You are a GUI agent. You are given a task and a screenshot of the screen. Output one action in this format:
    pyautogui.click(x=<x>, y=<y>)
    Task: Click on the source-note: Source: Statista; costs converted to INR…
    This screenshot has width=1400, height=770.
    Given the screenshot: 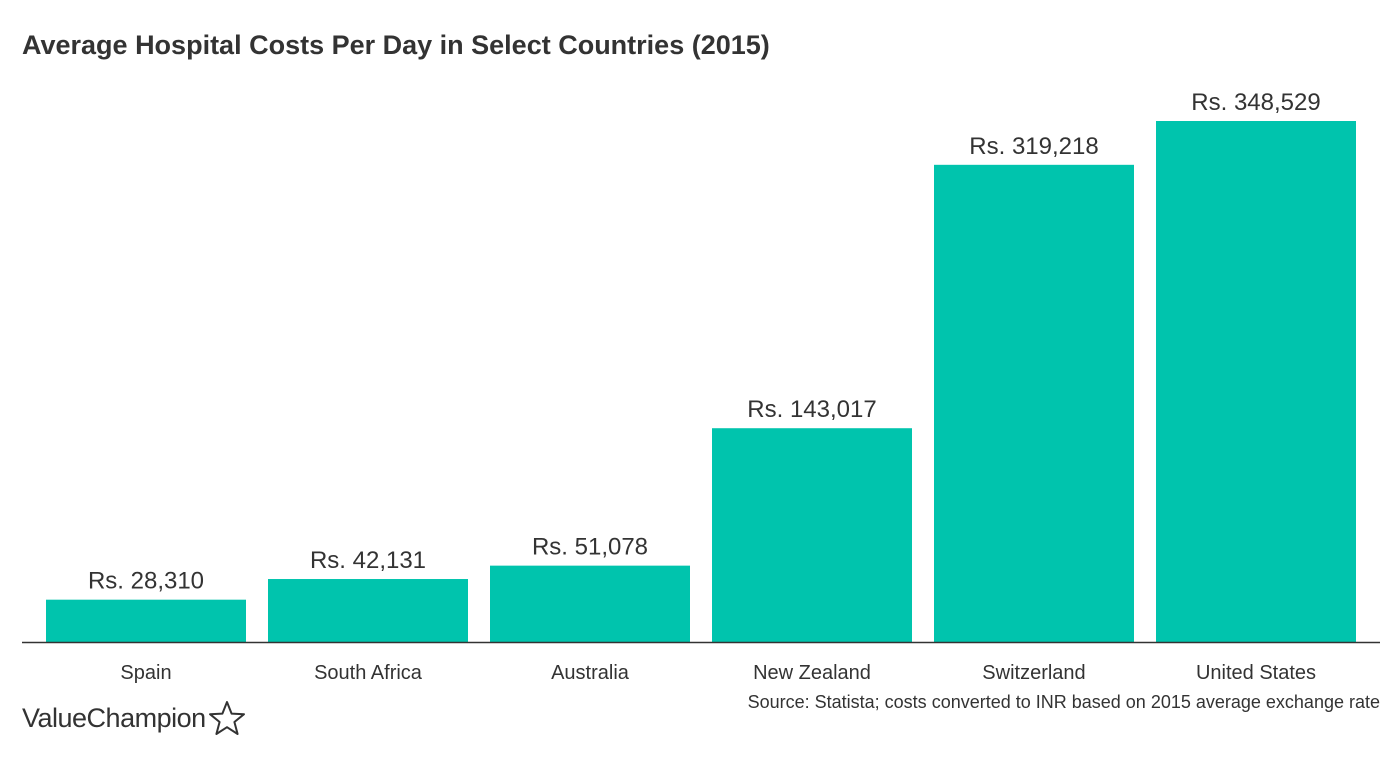 What is the action you would take?
    pyautogui.click(x=1063, y=702)
    